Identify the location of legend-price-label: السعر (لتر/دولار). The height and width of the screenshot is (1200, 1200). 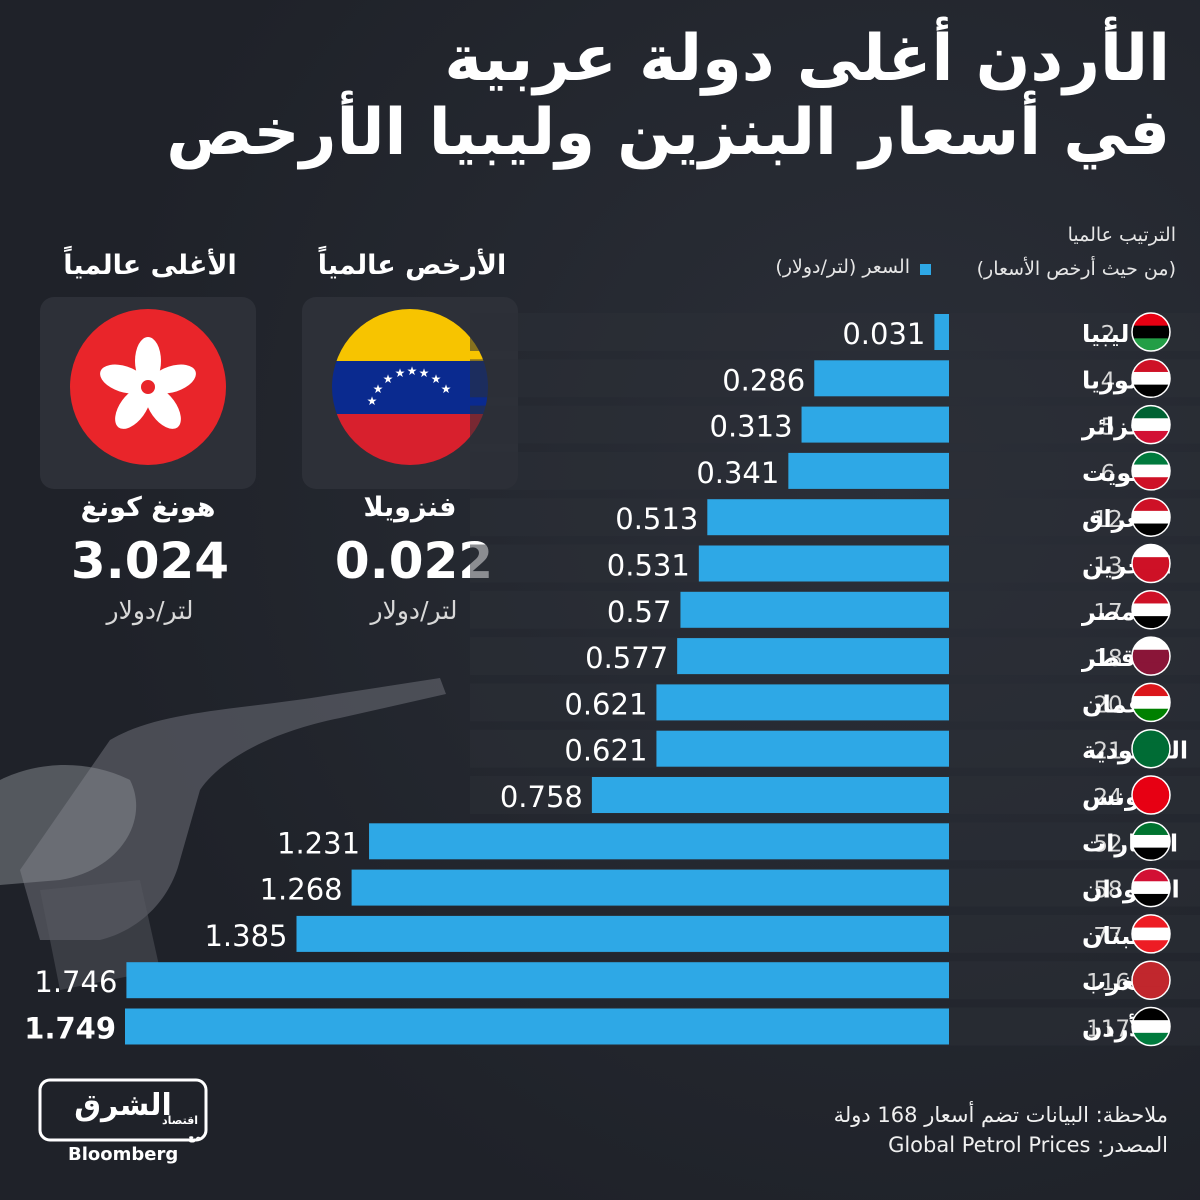
(842, 267).